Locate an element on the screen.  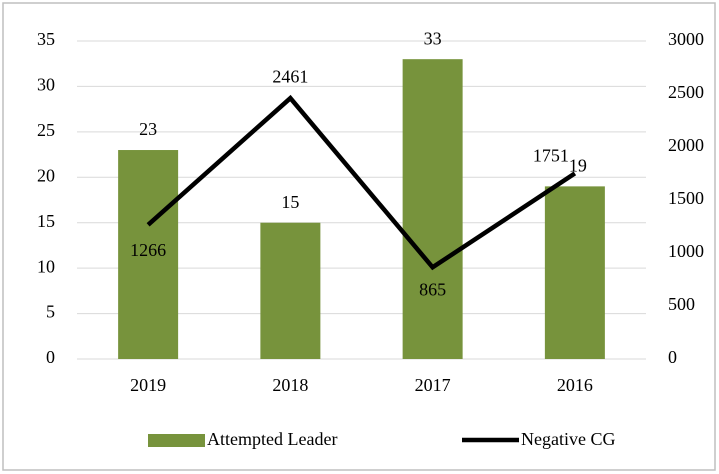
y2-tick-label: 500 is located at coordinates (681, 304).